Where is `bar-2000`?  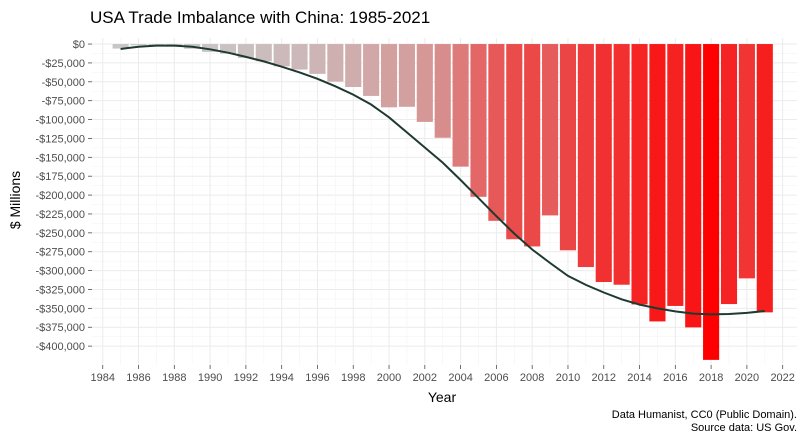 bar-2000 is located at coordinates (389, 76).